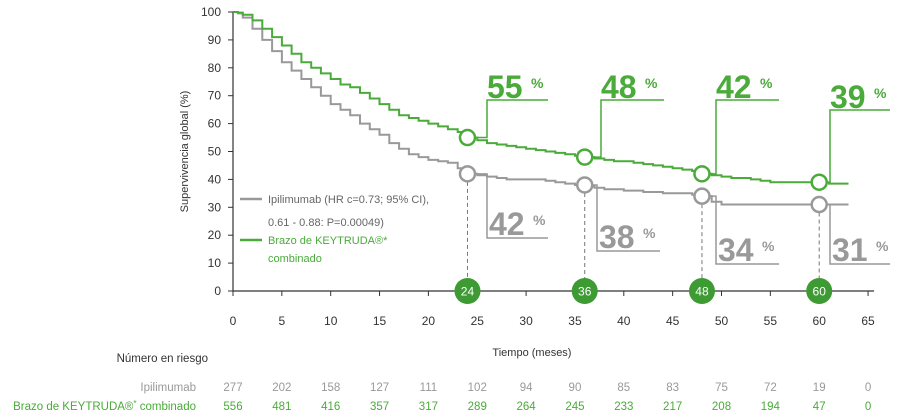 This screenshot has height=419, width=900. What do you see at coordinates (281, 388) in the screenshot?
I see `risk-count: 202` at bounding box center [281, 388].